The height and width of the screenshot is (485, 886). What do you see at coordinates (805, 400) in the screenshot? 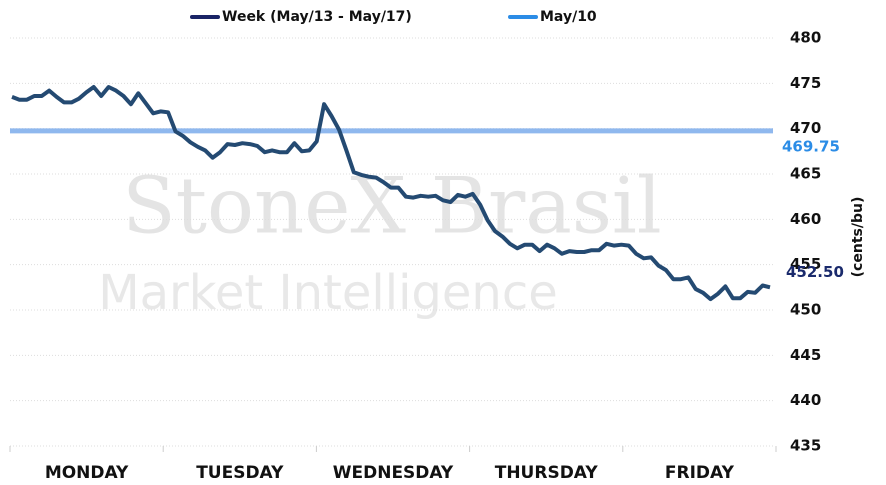
I see `y-tick-label: 440` at bounding box center [805, 400].